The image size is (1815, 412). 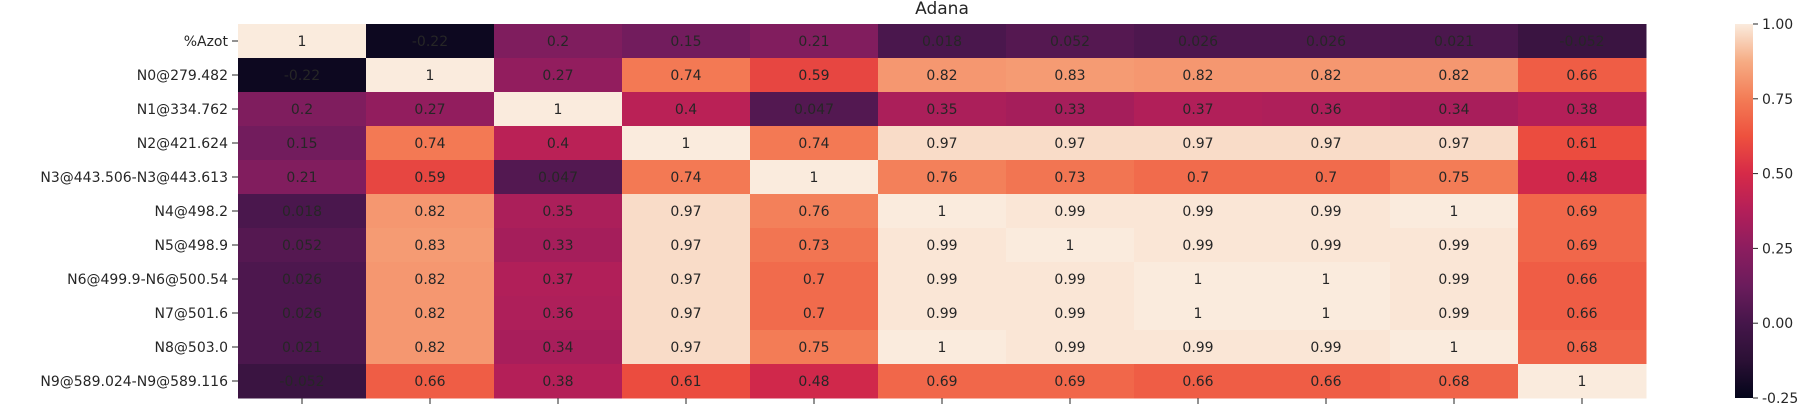 What do you see at coordinates (557, 314) in the screenshot?
I see `cell-annotation: 0.36` at bounding box center [557, 314].